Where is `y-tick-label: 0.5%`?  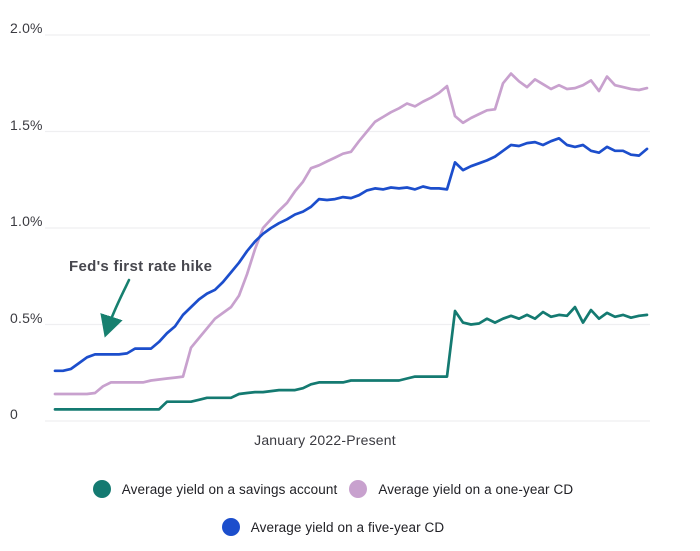 y-tick-label: 0.5% is located at coordinates (26, 317).